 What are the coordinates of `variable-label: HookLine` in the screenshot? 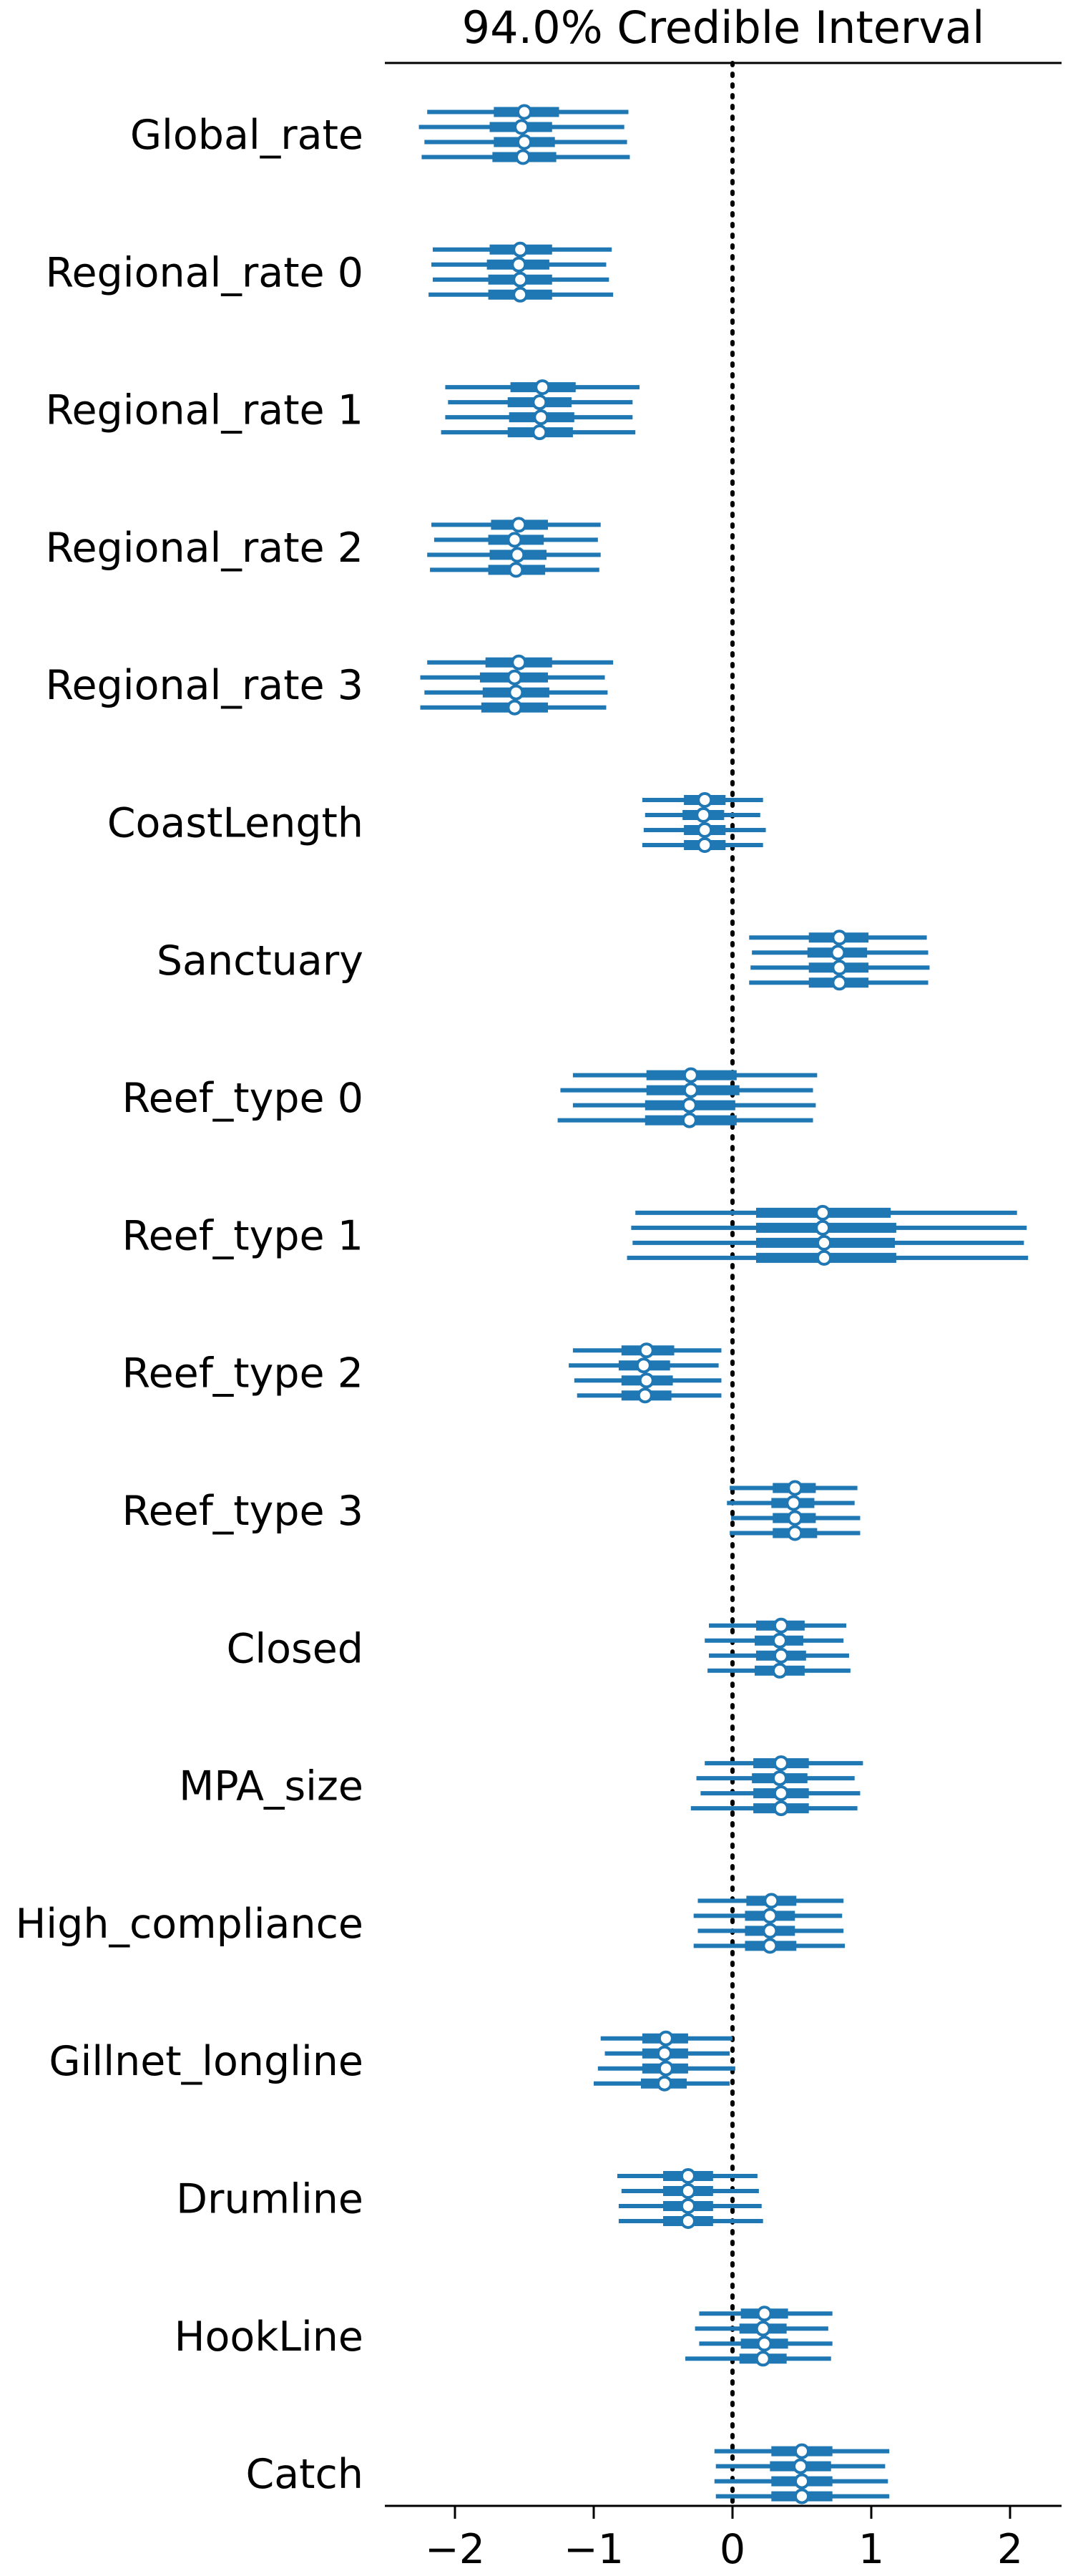 It's located at (269, 2337).